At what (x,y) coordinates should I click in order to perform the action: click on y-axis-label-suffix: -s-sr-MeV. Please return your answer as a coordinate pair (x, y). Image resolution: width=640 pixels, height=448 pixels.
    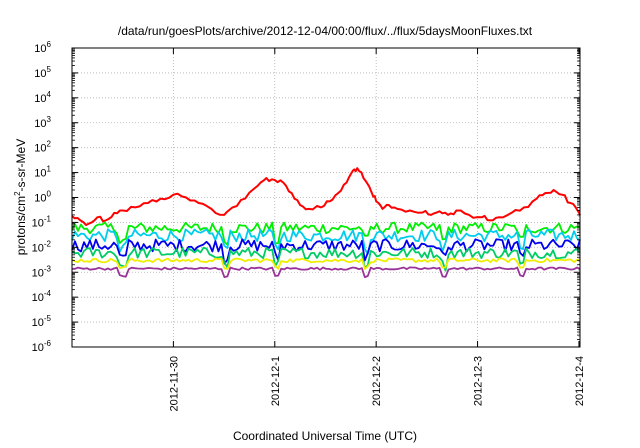
    Looking at the image, I should click on (21, 165).